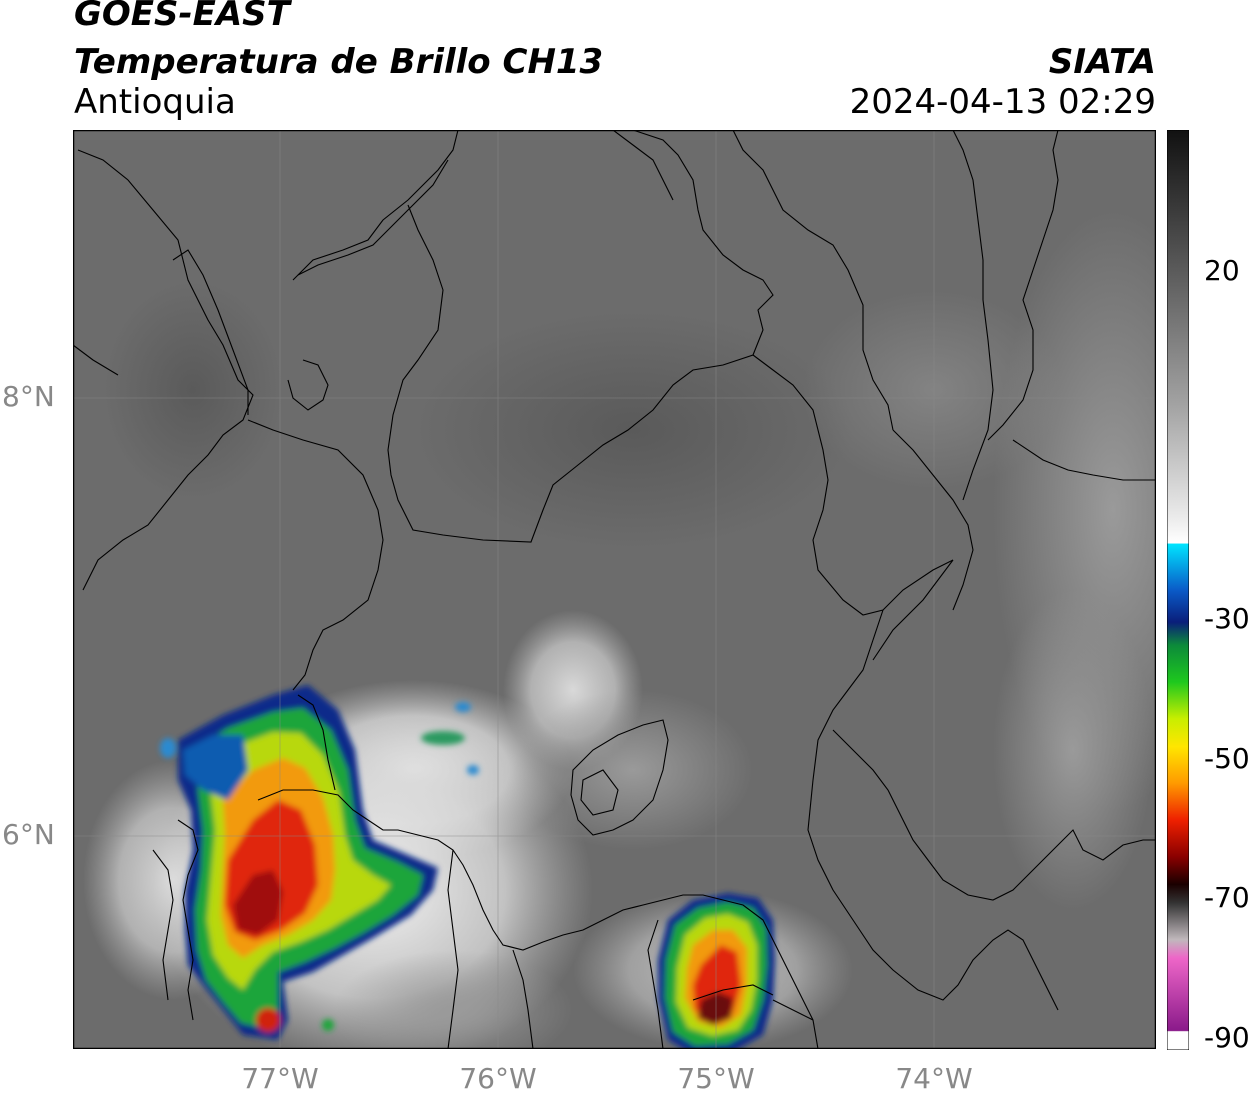  Describe the element at coordinates (716, 1078) in the screenshot. I see `lon-label-75w: 75°W` at that location.